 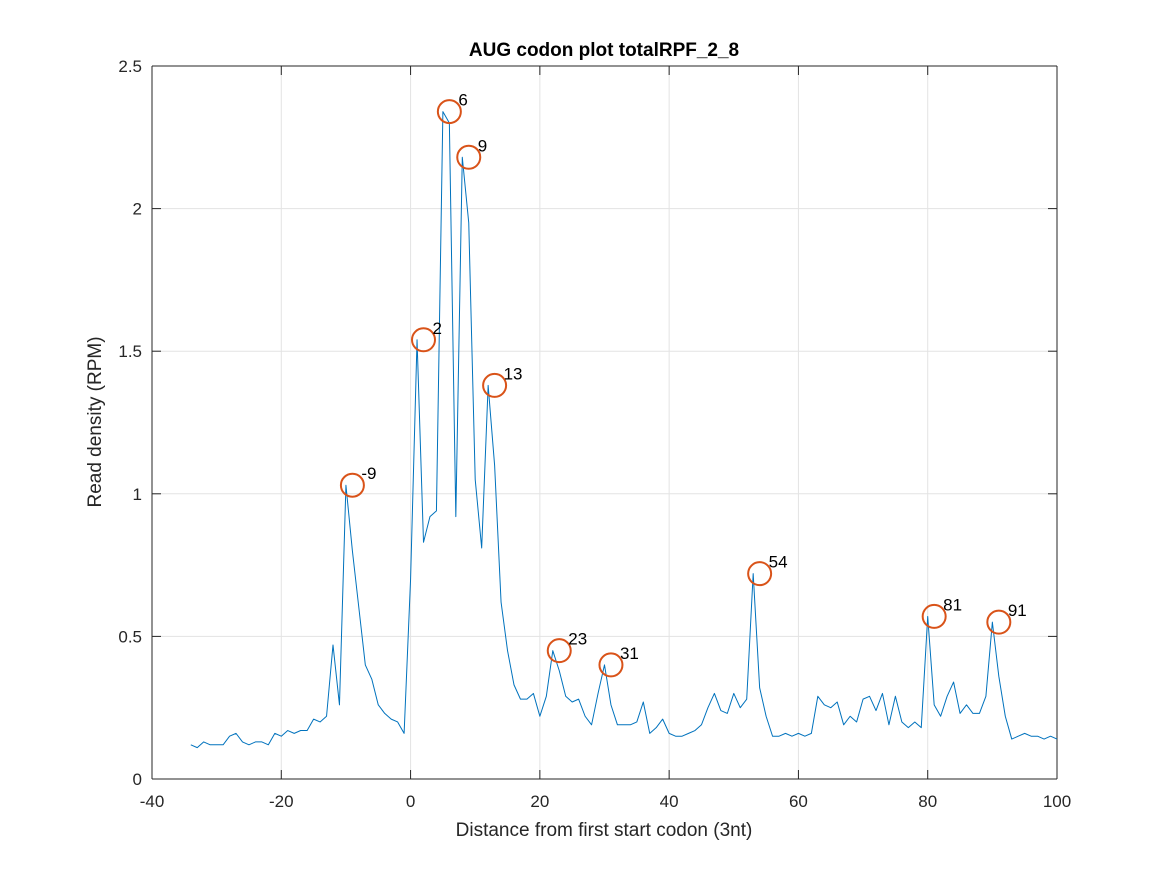 I want to click on x-tick-label: 80, so click(x=927, y=801).